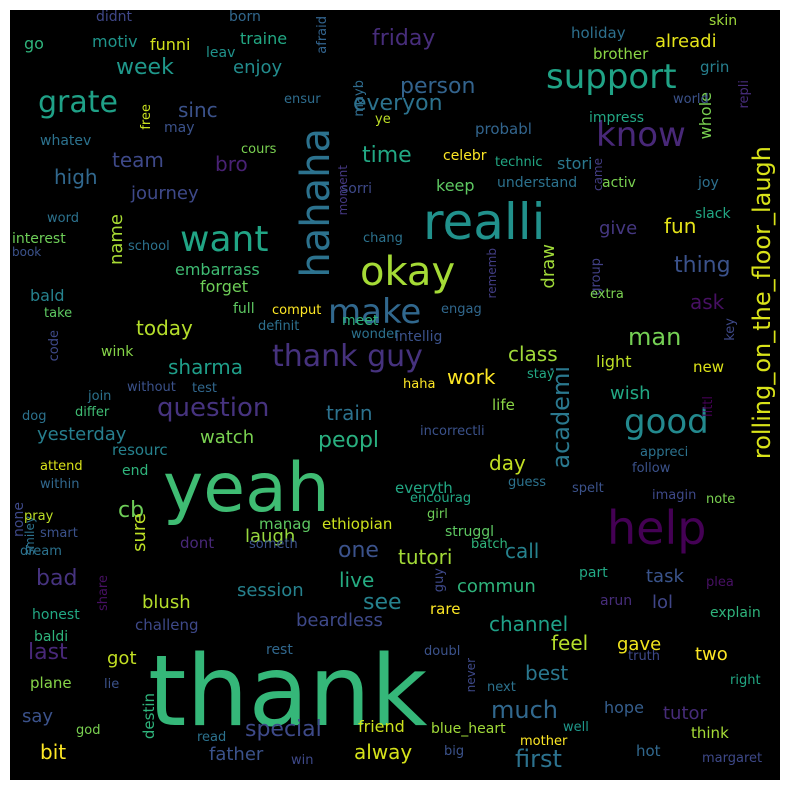  I want to click on word-day: day, so click(507, 463).